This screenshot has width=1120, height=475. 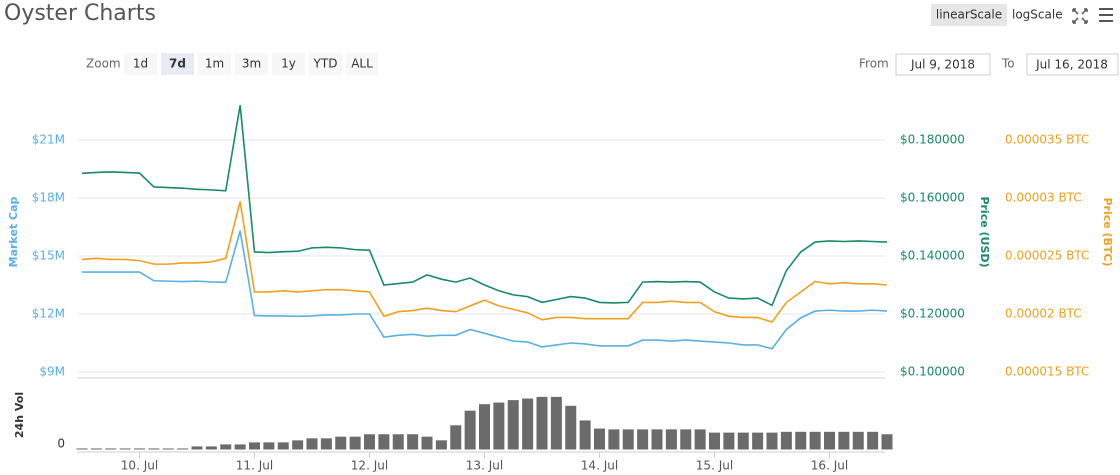 I want to click on scale-button-bg, so click(x=969, y=15).